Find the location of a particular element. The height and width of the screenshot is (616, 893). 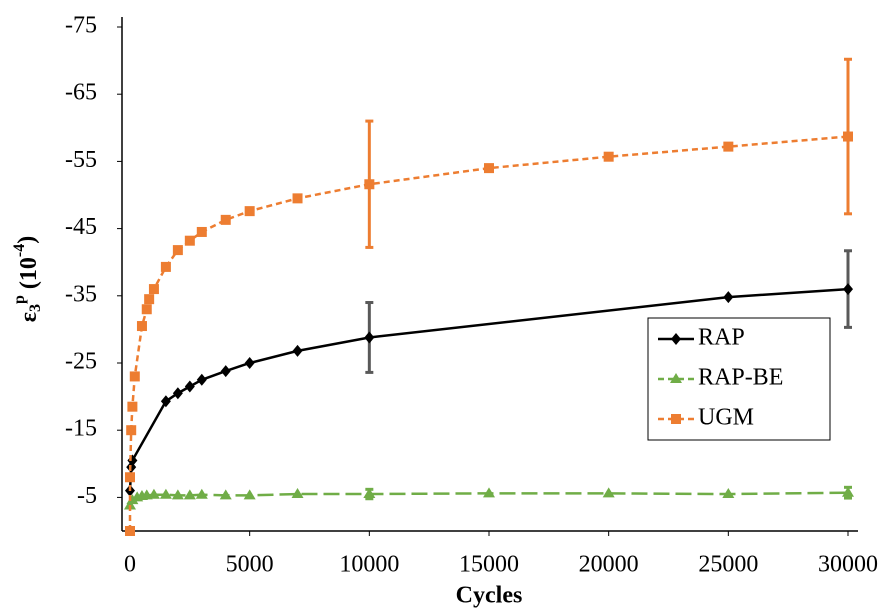

y-tick-label: -55 is located at coordinates (81, 160).